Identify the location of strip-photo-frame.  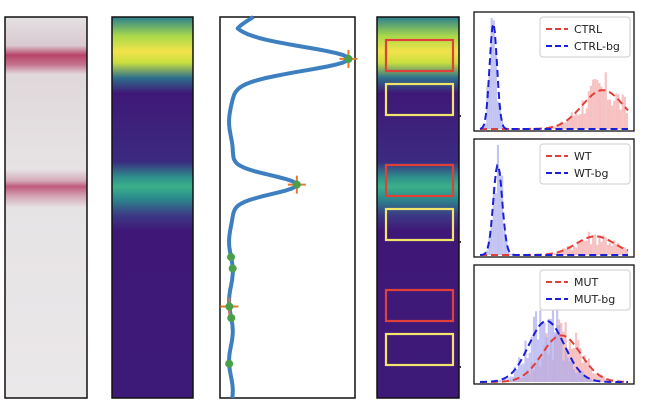
(46, 207).